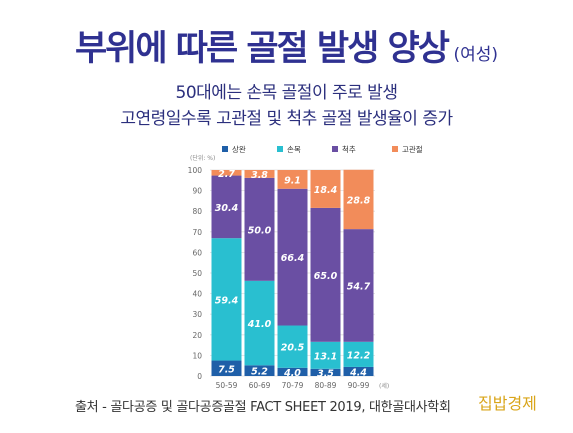 The image size is (573, 433). What do you see at coordinates (199, 376) in the screenshot?
I see `y-tick-label: 0` at bounding box center [199, 376].